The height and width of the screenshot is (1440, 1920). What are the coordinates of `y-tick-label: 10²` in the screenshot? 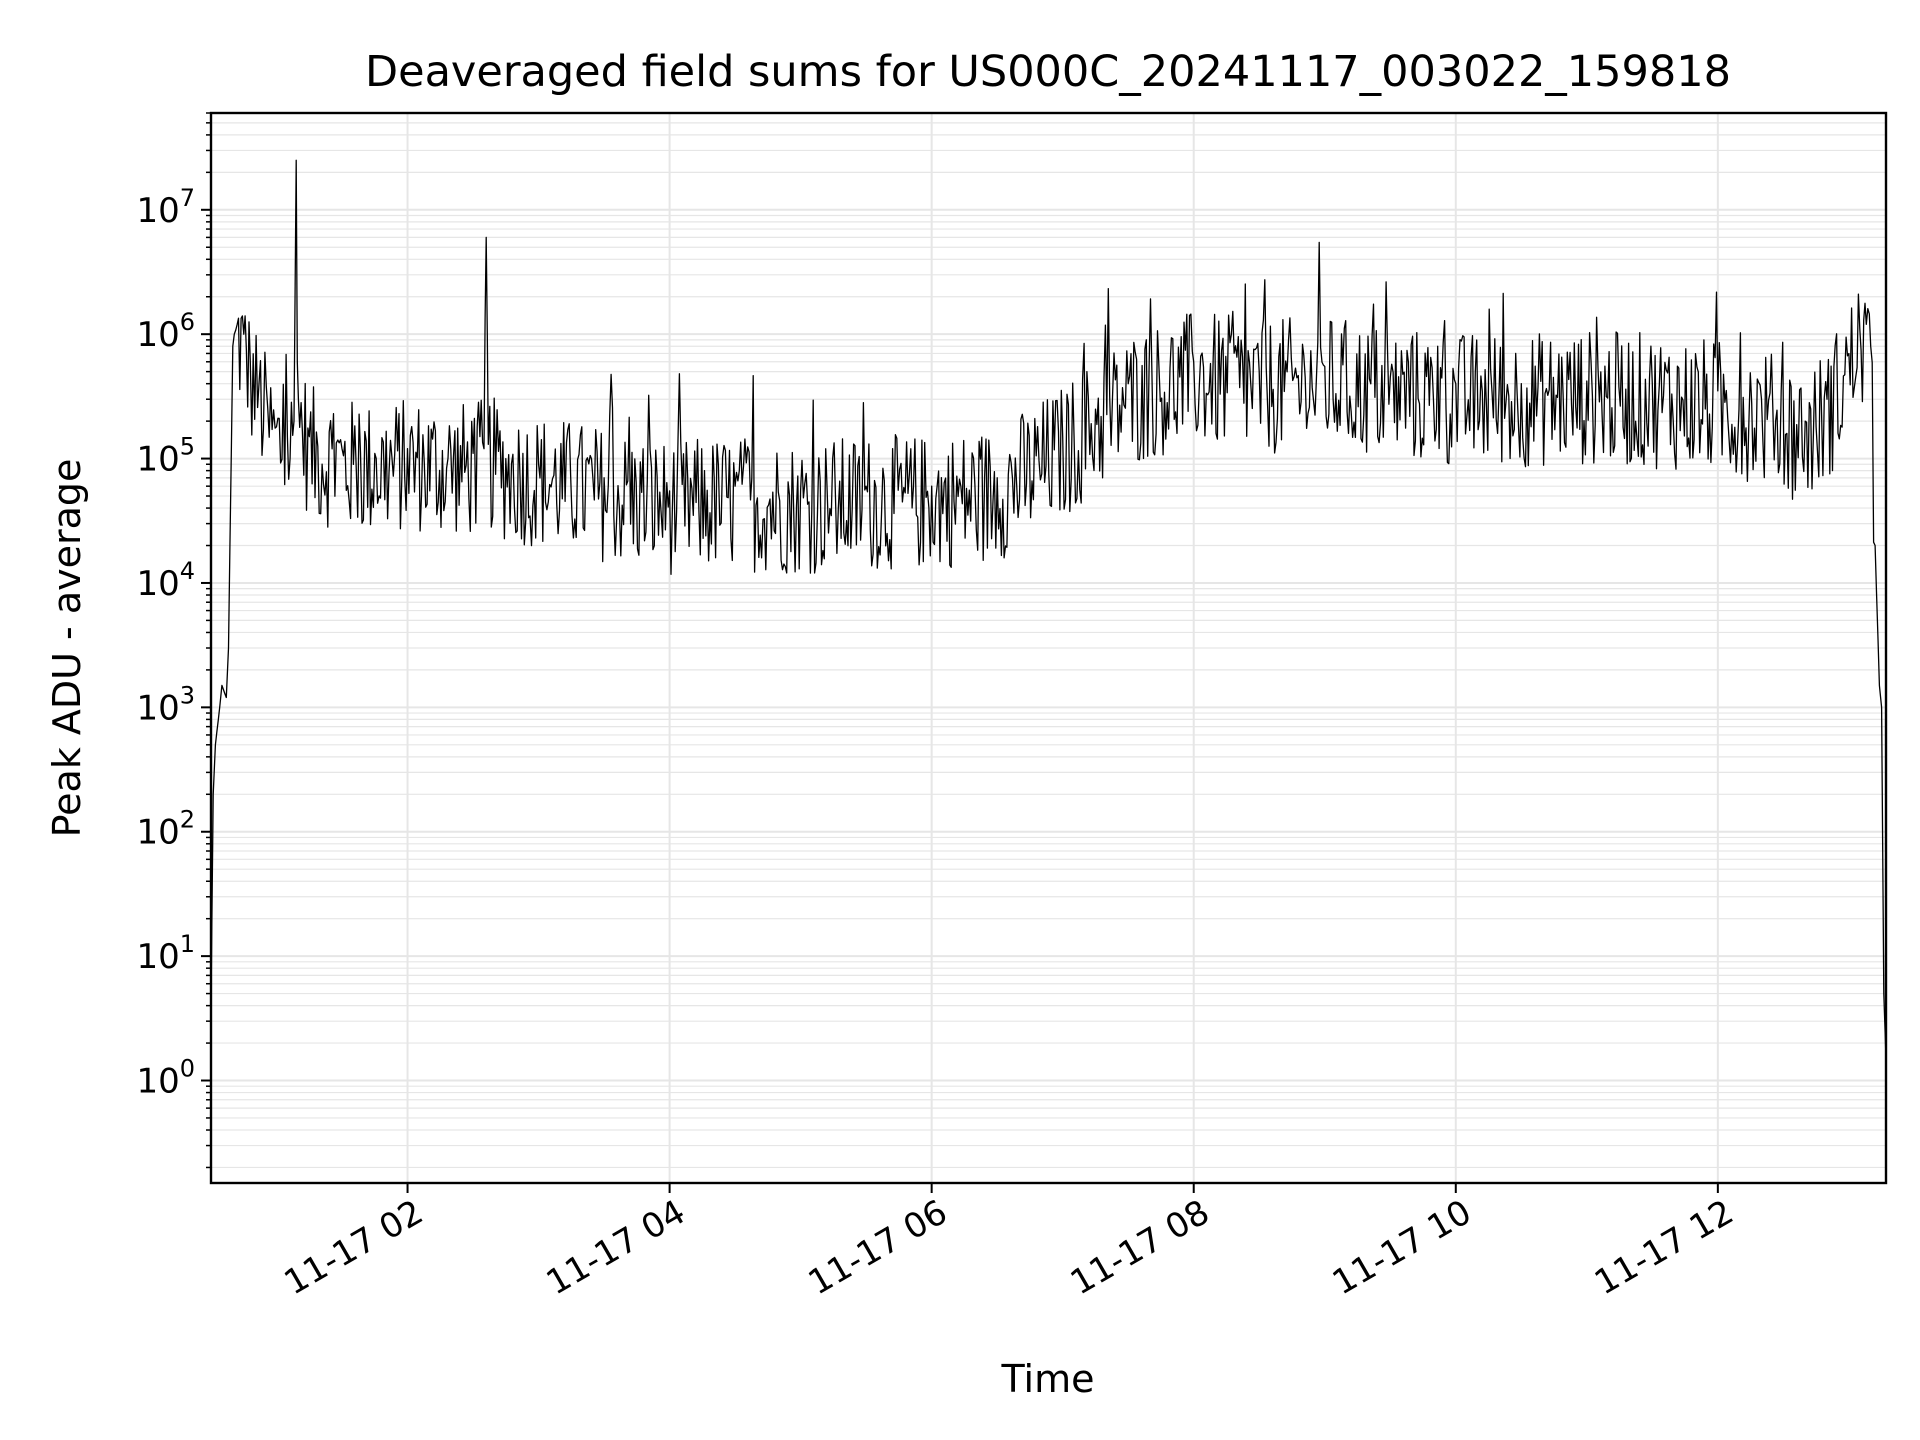 It's located at (165, 829).